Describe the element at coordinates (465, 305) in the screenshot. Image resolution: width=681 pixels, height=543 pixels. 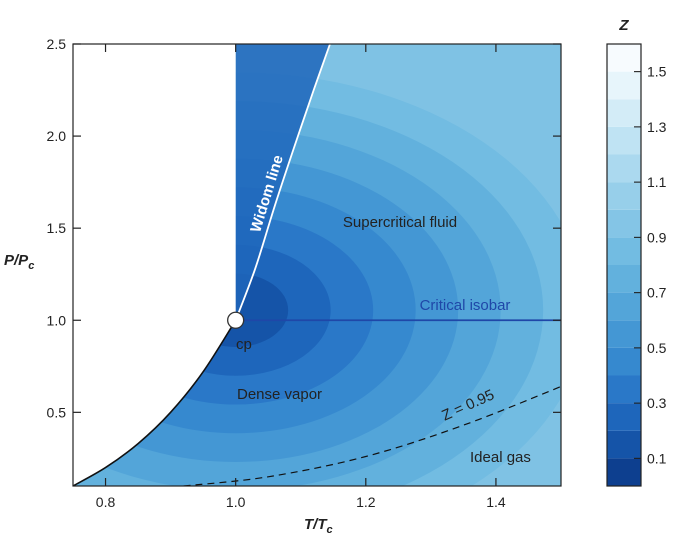
I see `critical-isobar-label: Critical isobar` at that location.